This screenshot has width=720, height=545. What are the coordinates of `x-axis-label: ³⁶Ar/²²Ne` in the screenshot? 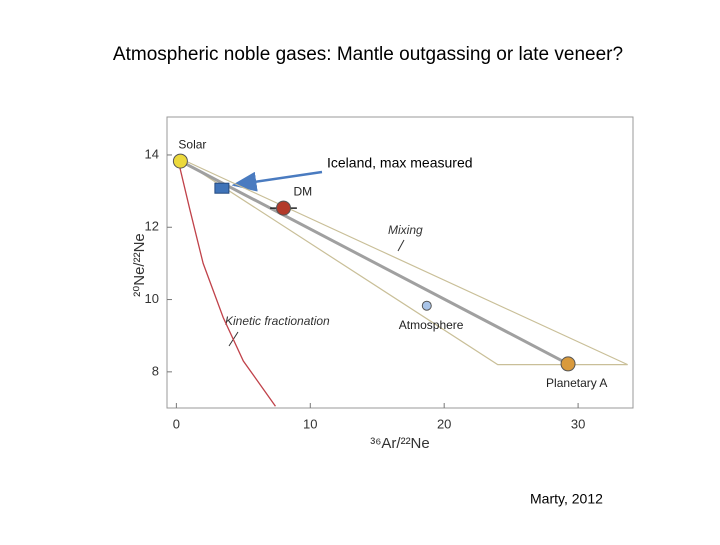 It's located at (400, 443).